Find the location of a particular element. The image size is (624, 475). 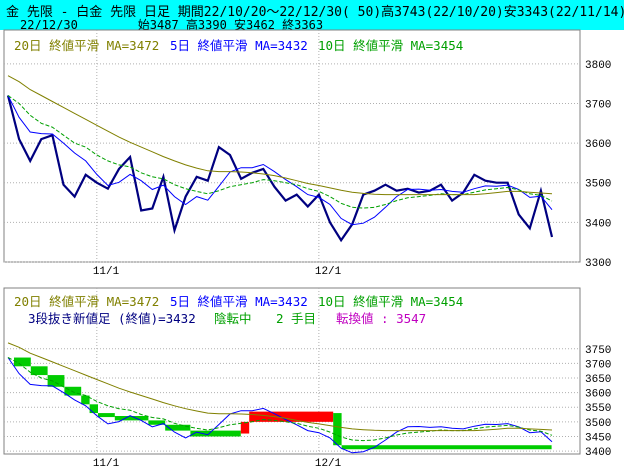

top-y-tick-label: 3800 is located at coordinates (598, 66).